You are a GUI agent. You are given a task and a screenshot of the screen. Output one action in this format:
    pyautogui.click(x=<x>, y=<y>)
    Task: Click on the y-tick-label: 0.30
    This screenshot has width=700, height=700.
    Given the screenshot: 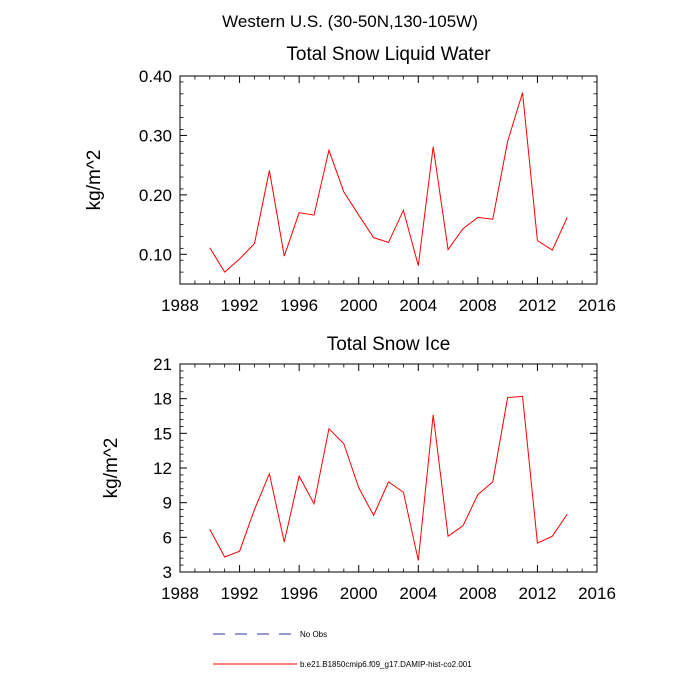 What is the action you would take?
    pyautogui.click(x=155, y=135)
    